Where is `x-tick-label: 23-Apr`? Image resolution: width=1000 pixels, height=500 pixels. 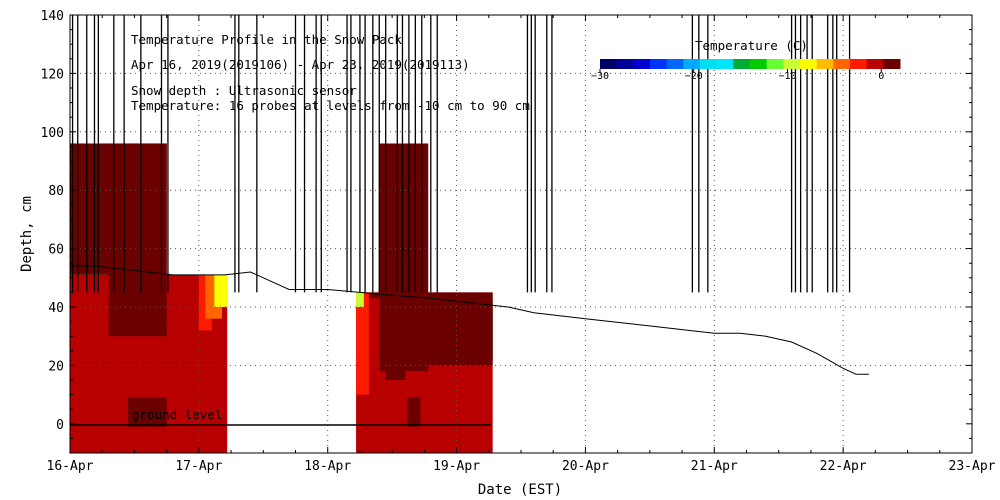 x-tick-label: 23-Apr is located at coordinates (972, 466).